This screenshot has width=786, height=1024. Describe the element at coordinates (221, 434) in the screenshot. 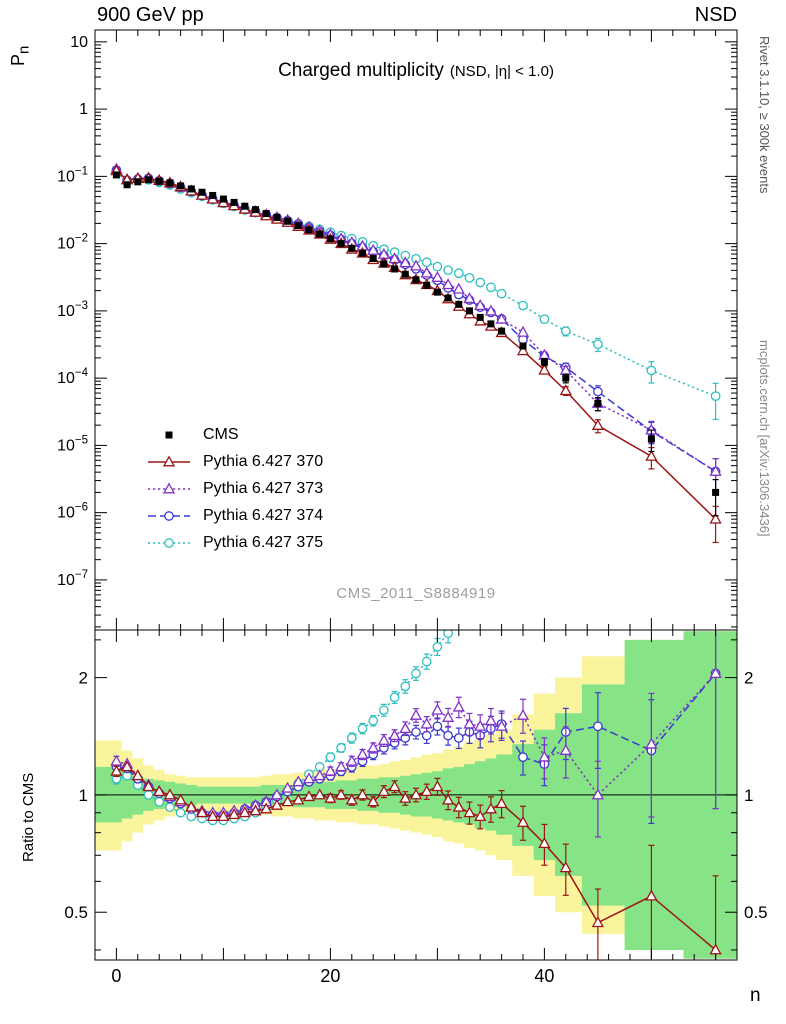

I see `legend-label-cms: CMS` at that location.